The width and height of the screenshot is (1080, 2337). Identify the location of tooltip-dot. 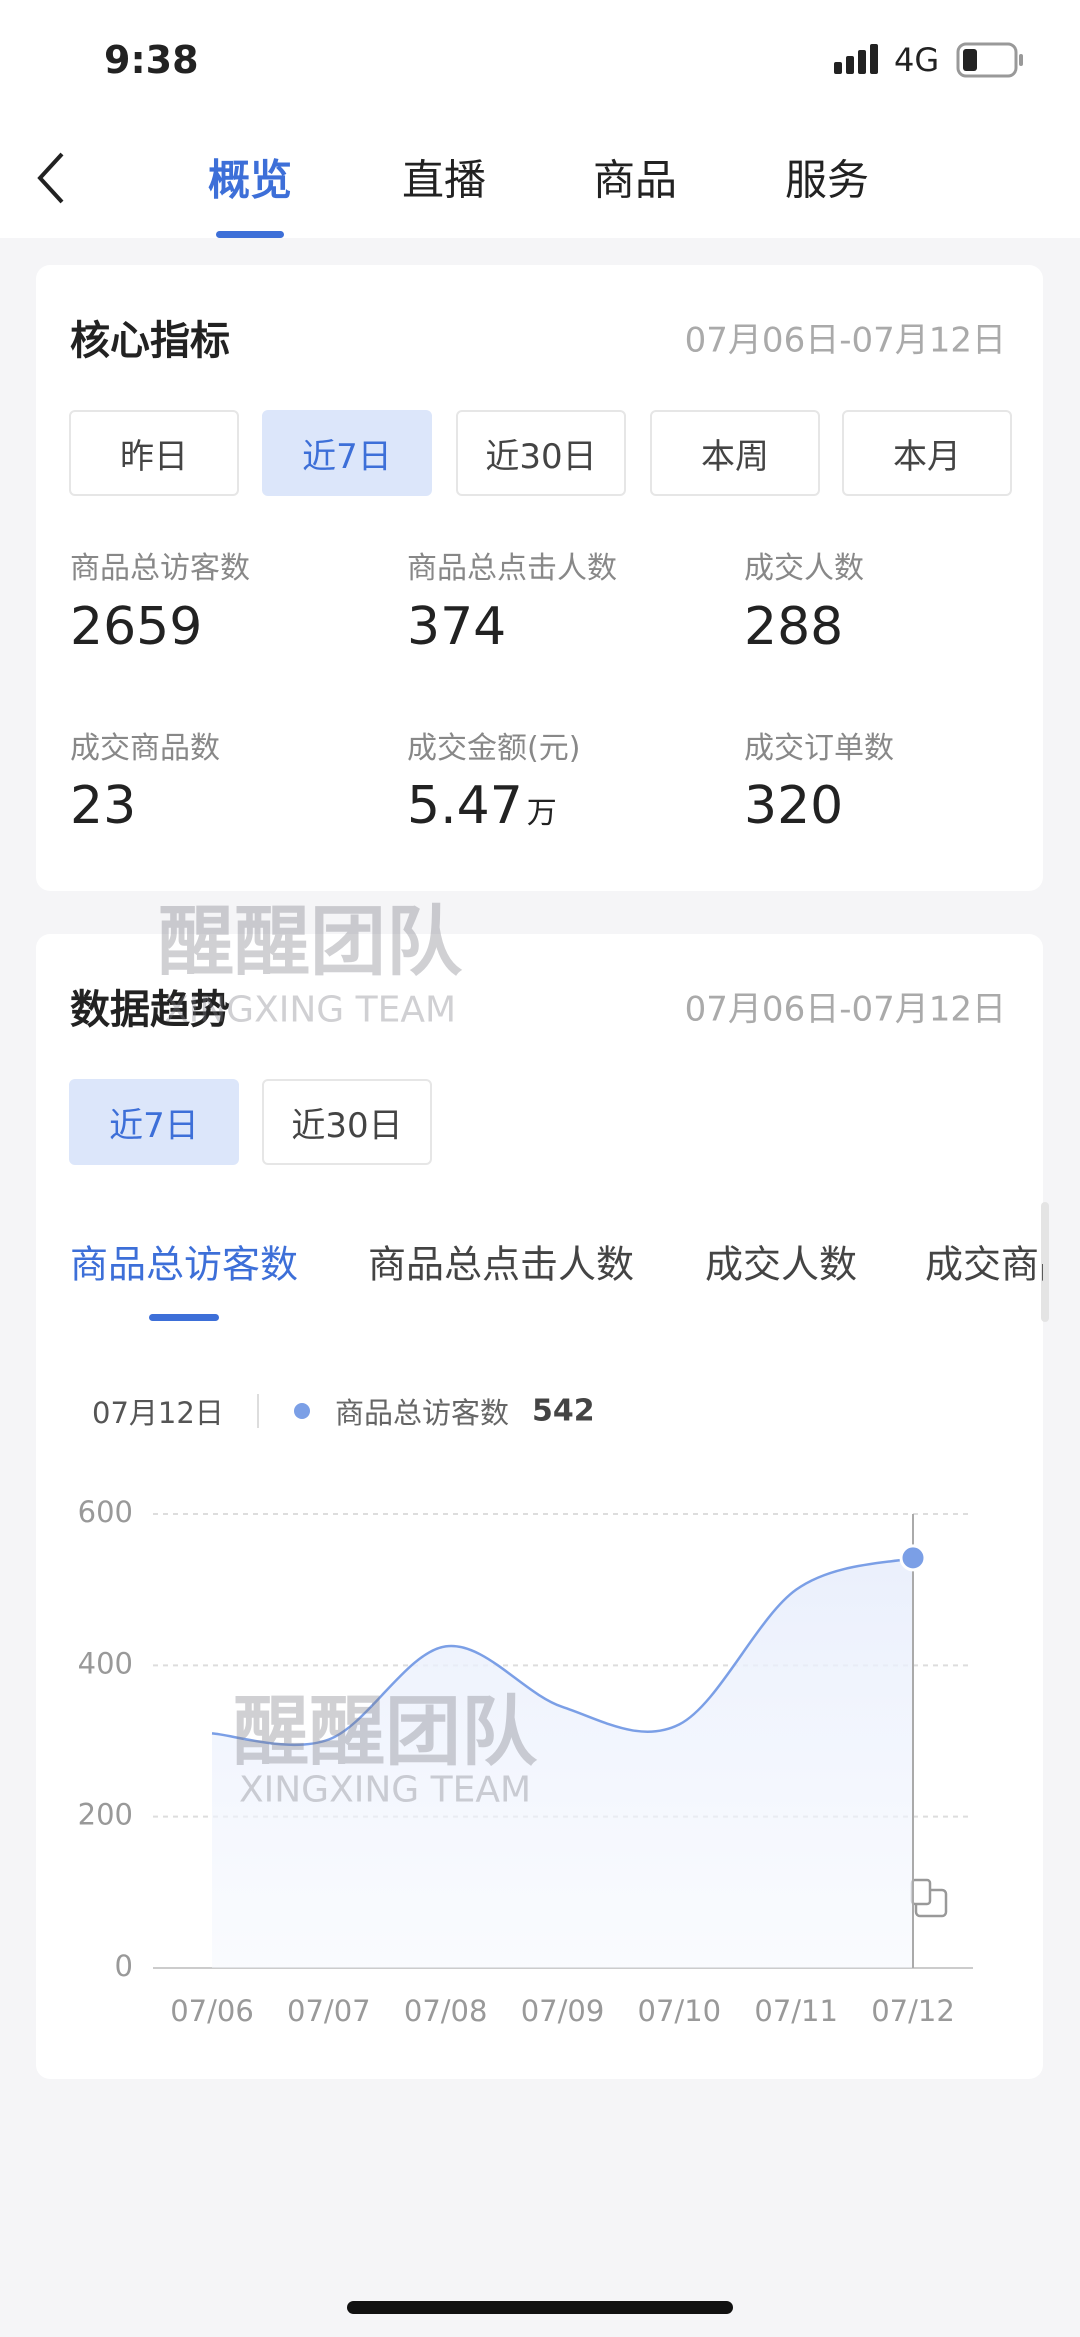
(302, 1411).